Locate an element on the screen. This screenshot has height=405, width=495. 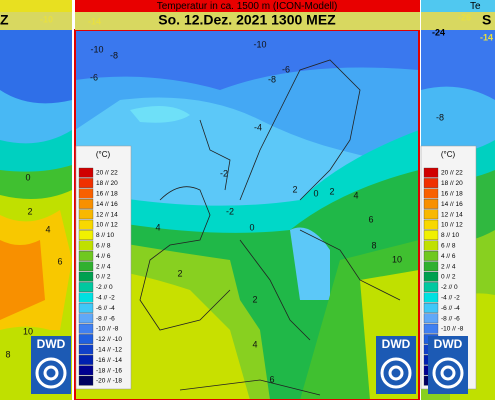
map-title: Temperatur in ca. 1500 m (ICON-Modell) is located at coordinates (247, 6).